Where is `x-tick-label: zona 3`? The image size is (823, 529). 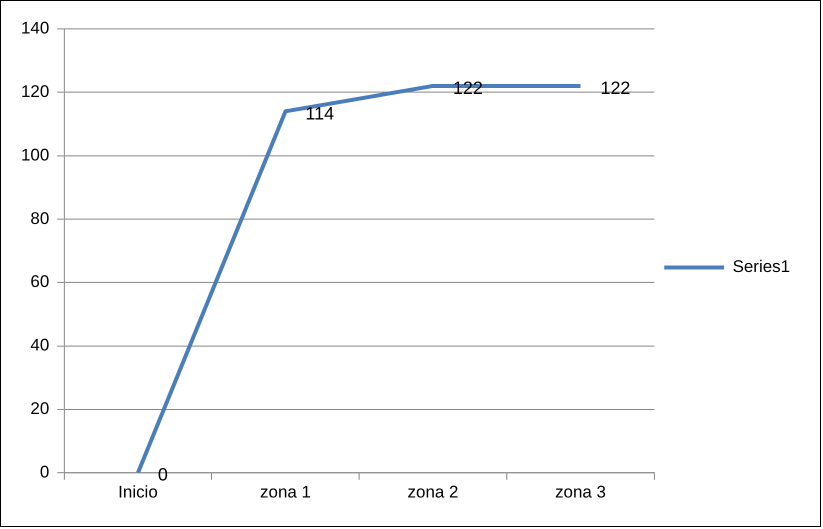 x-tick-label: zona 3 is located at coordinates (580, 492).